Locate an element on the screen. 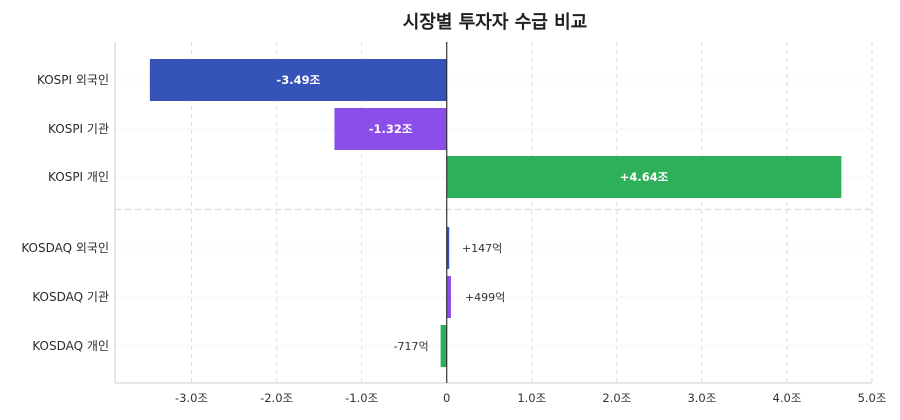 Image resolution: width=900 pixels, height=420 pixels. data-label: -717억 is located at coordinates (411, 346).